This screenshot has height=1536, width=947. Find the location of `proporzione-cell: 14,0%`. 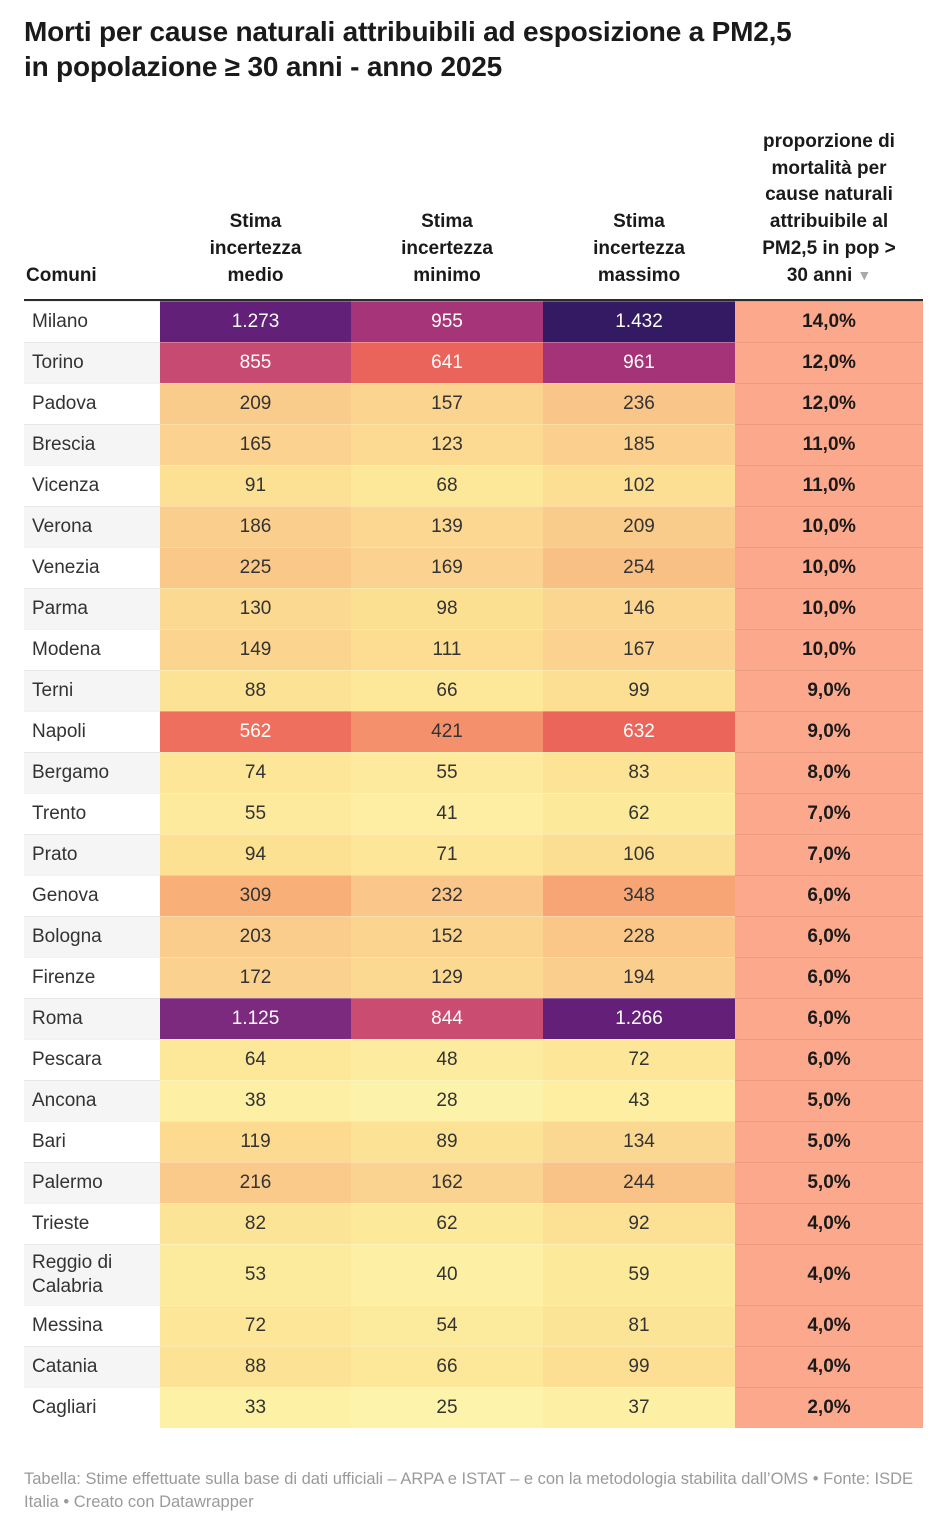

proporzione-cell: 14,0% is located at coordinates (829, 322).